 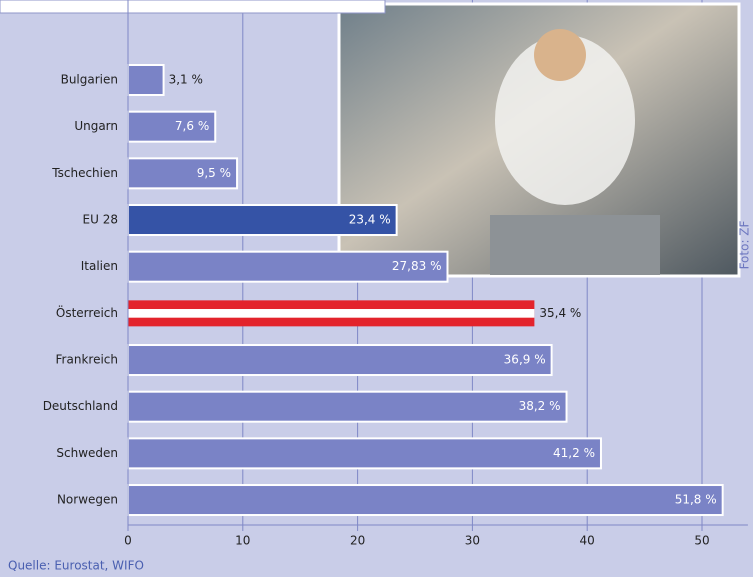 What do you see at coordinates (84, 173) in the screenshot?
I see `y-tick-label: Tschechien` at bounding box center [84, 173].